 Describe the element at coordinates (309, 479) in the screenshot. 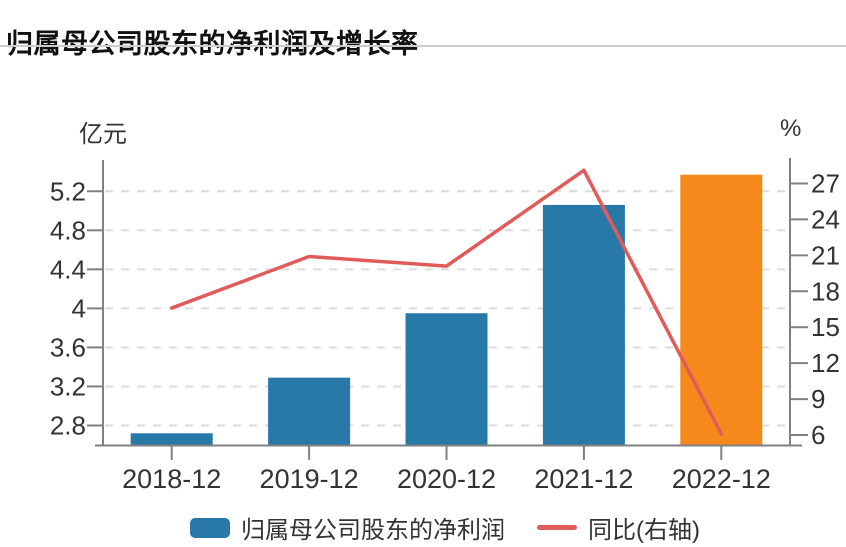

I see `x-axis-label: 2019-12` at that location.